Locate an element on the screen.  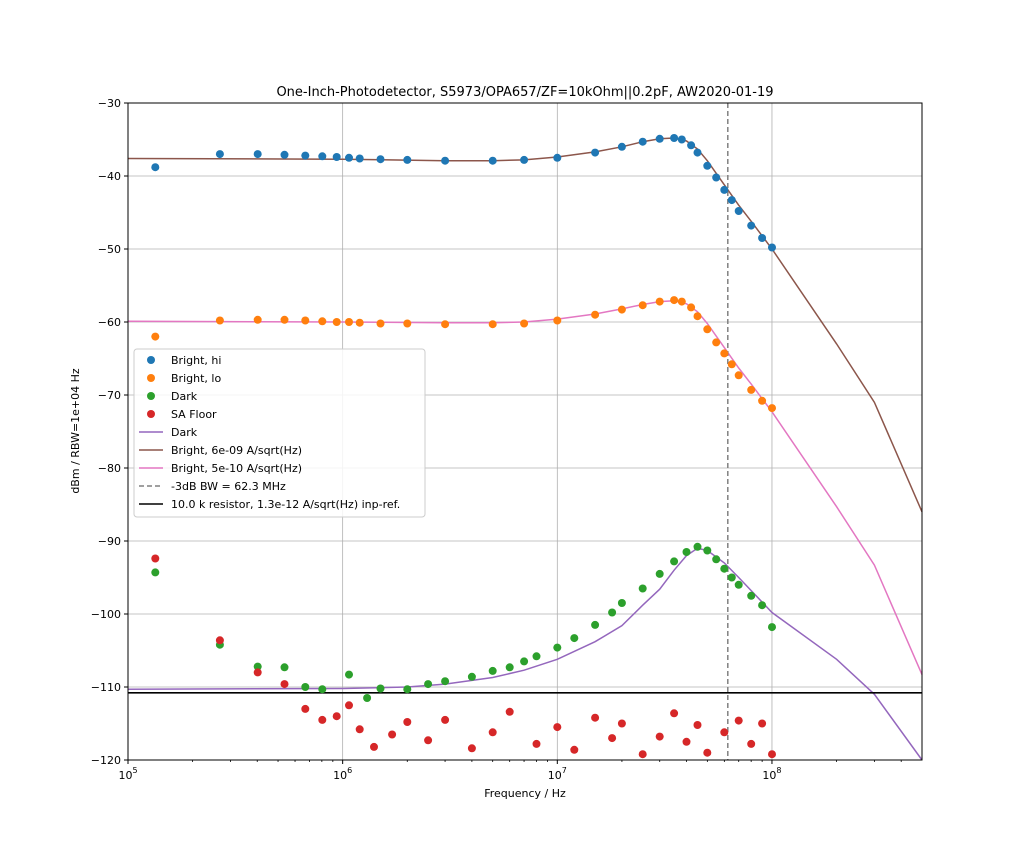
y-tick-label: −50 is located at coordinates (109, 249).